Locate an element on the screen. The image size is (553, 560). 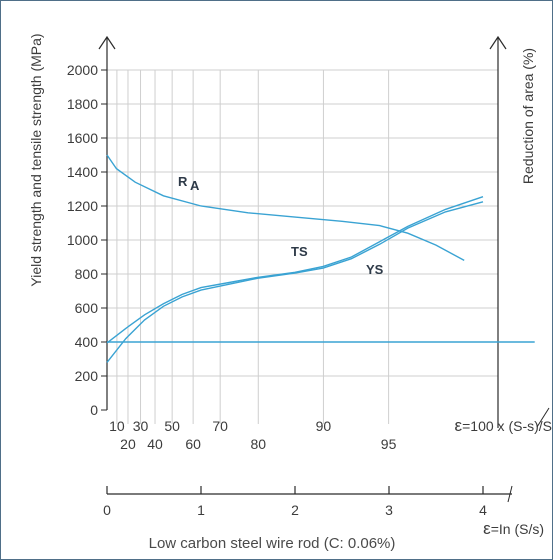
y-tick-label: 1600 is located at coordinates (82, 138).